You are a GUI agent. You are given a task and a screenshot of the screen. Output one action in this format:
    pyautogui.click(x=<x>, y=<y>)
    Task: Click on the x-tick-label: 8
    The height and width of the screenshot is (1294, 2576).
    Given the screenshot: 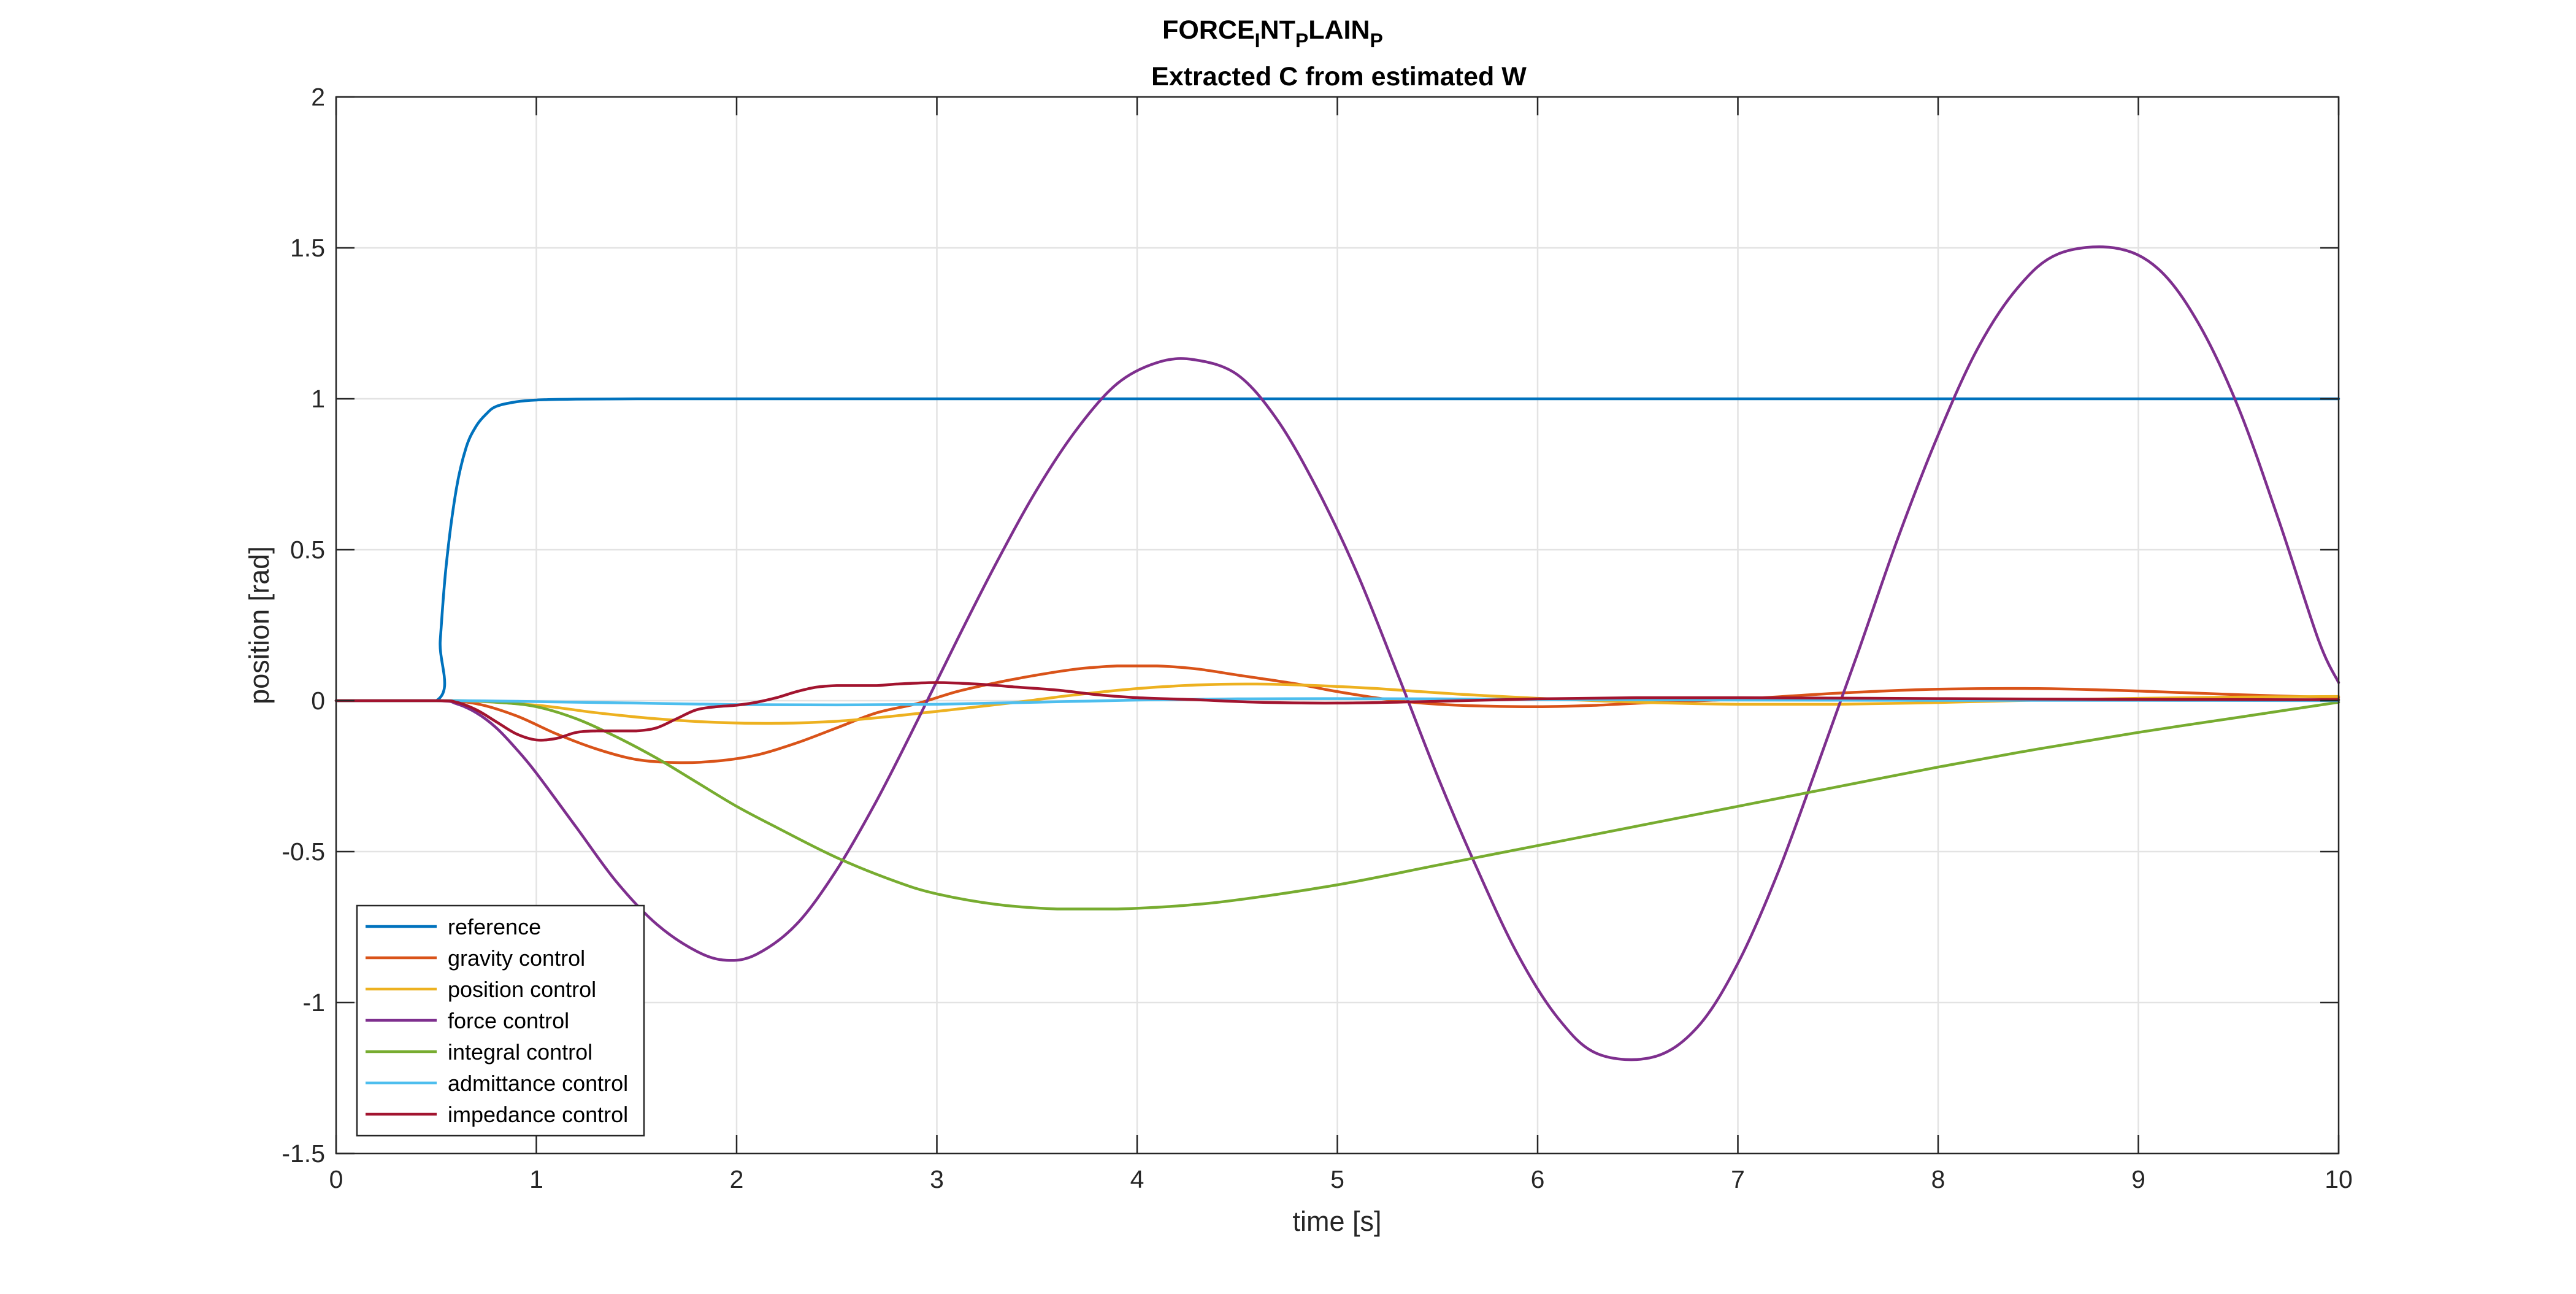 What is the action you would take?
    pyautogui.click(x=1938, y=1179)
    